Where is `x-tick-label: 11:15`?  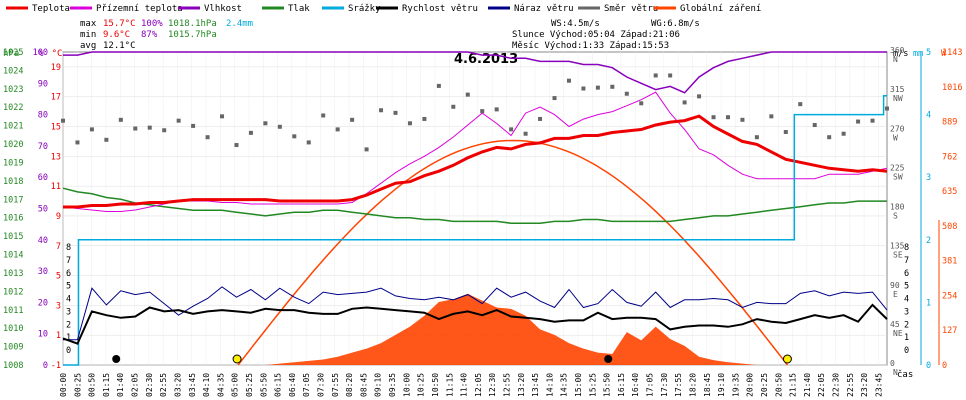
x-tick-label: 11:15 is located at coordinates (449, 385).